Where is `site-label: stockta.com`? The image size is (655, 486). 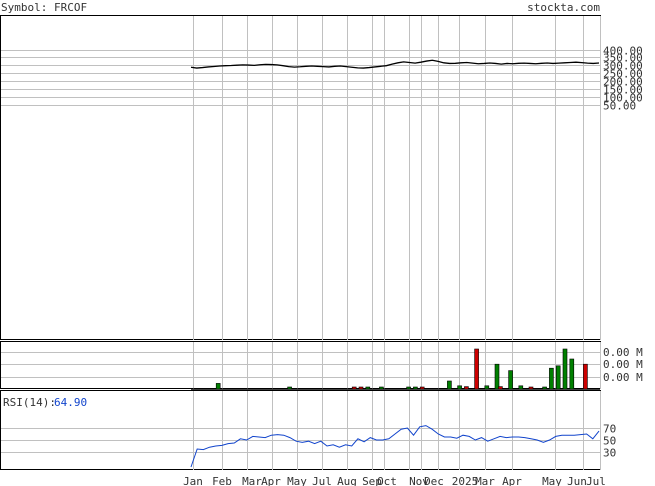
site-label: stockta.com is located at coordinates (563, 7).